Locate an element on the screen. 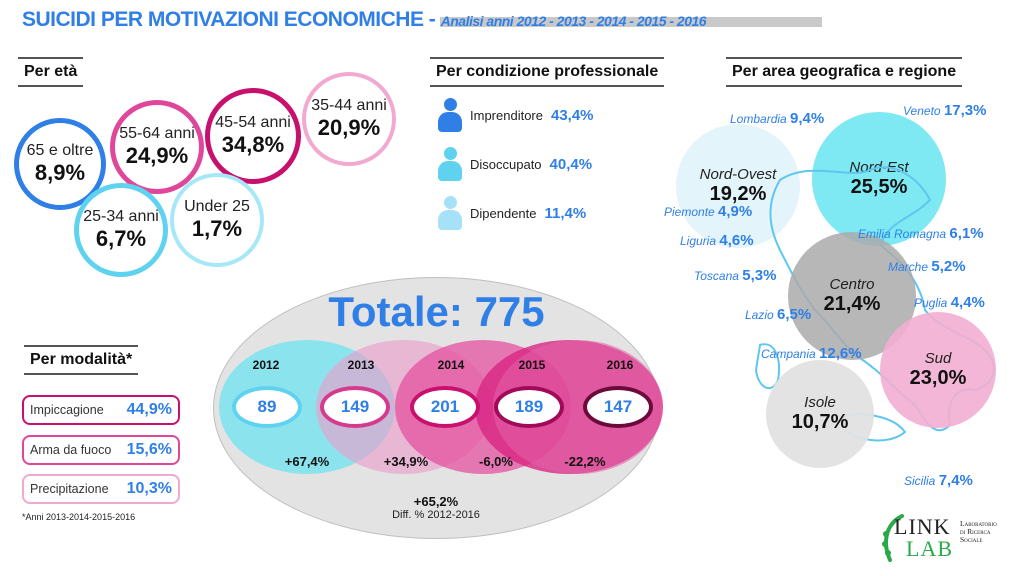 The image size is (1024, 576). age-value: 6,7% is located at coordinates (121, 238).